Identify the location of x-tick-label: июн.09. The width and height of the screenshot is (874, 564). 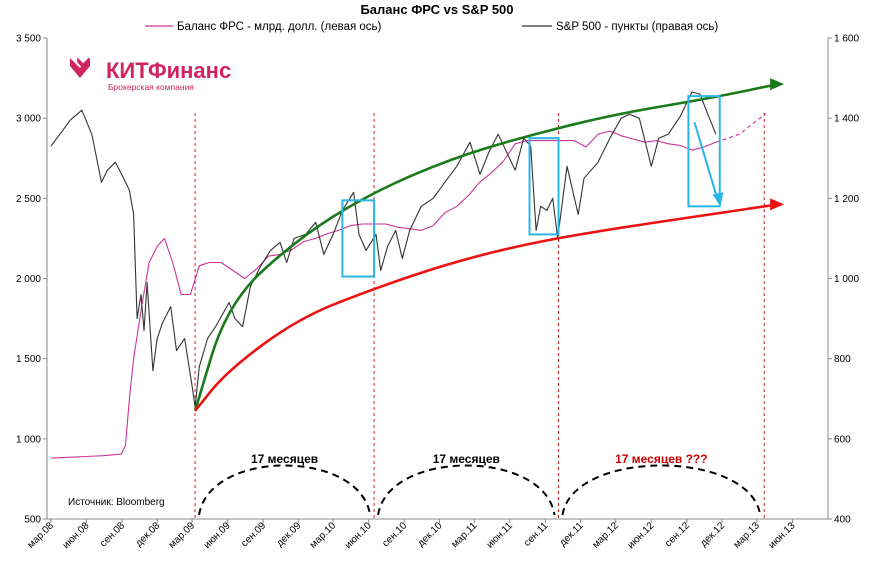
(217, 535).